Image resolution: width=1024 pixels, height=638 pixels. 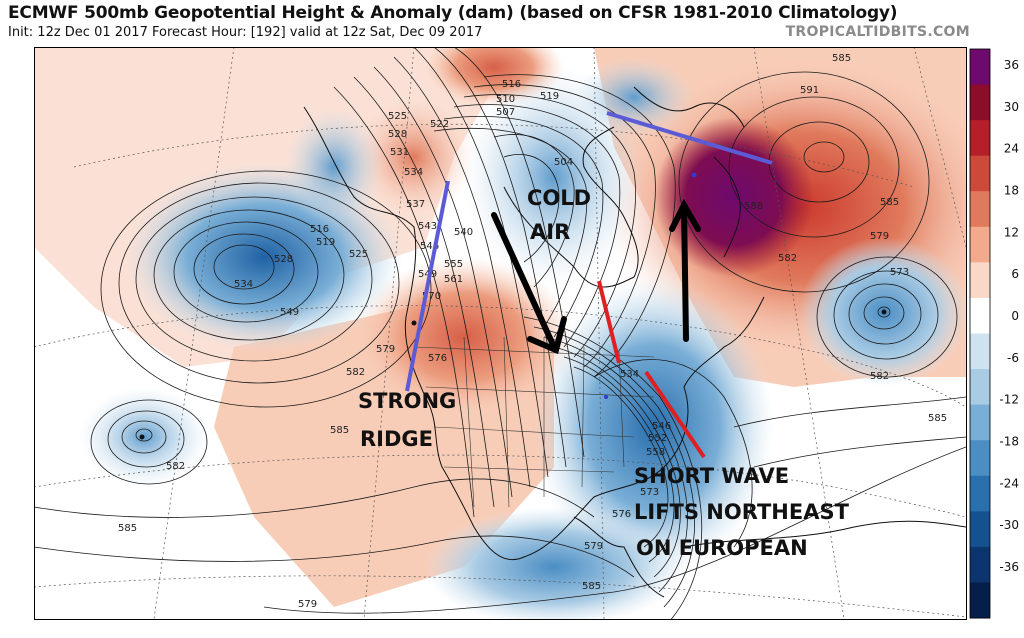 I want to click on contour-label-567: 570, so click(x=431, y=296).